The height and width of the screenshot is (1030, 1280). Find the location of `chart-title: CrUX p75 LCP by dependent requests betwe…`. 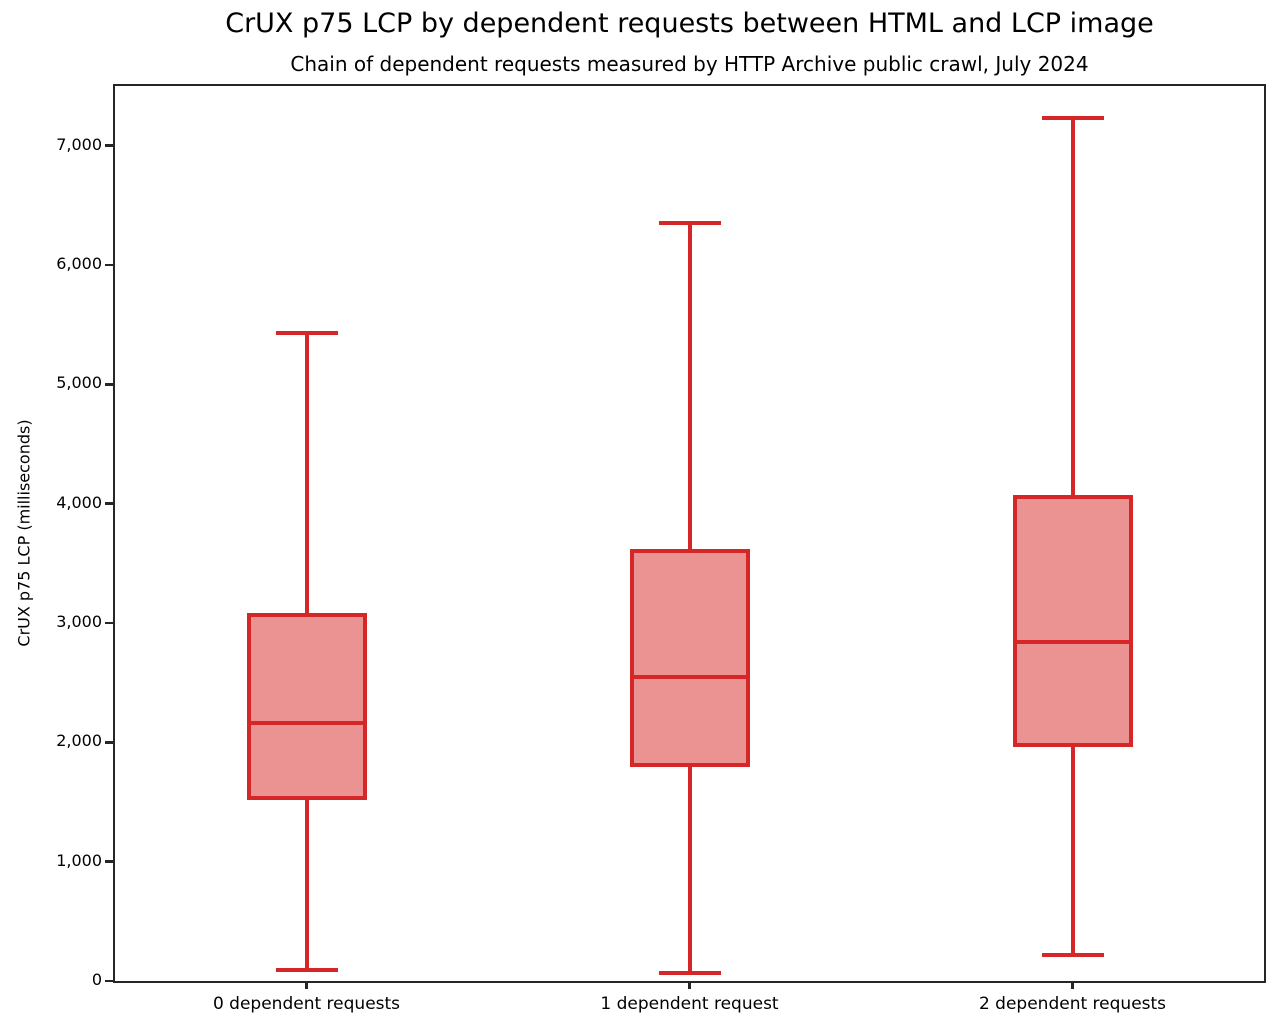

chart-title: CrUX p75 LCP by dependent requests betwe… is located at coordinates (689, 23).